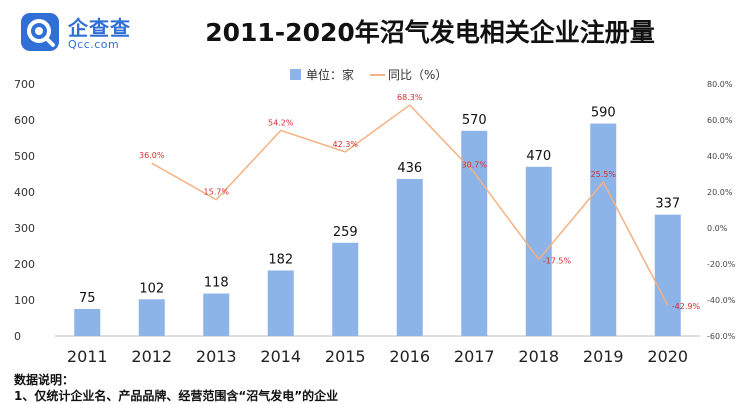  What do you see at coordinates (295, 74) in the screenshot?
I see `legend-bar-swatch` at bounding box center [295, 74].